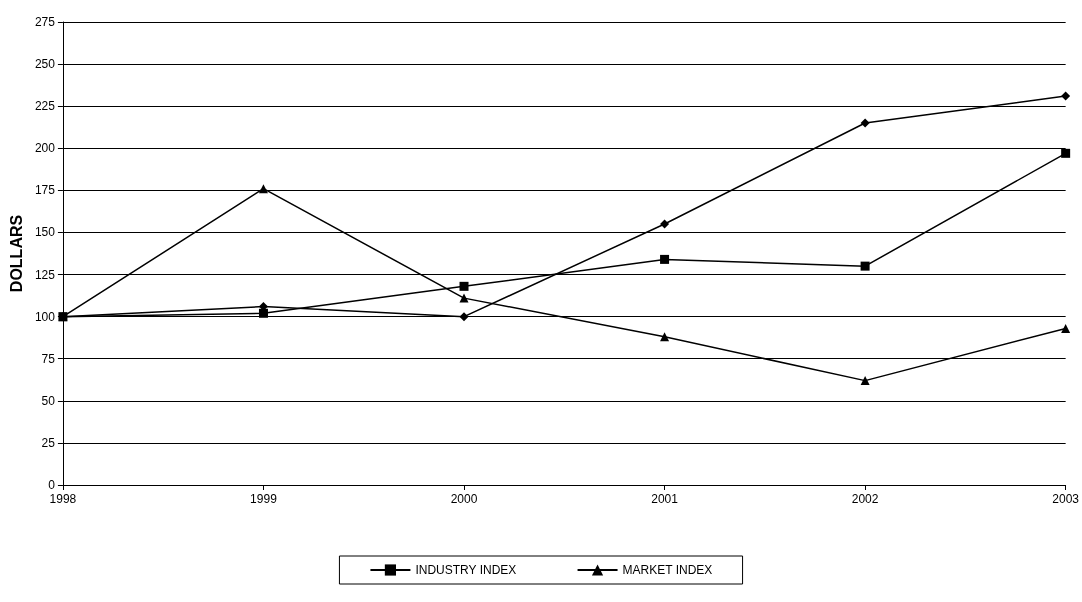 The height and width of the screenshot is (602, 1082). What do you see at coordinates (45, 148) in the screenshot?
I see `y-tick-label: 200` at bounding box center [45, 148].